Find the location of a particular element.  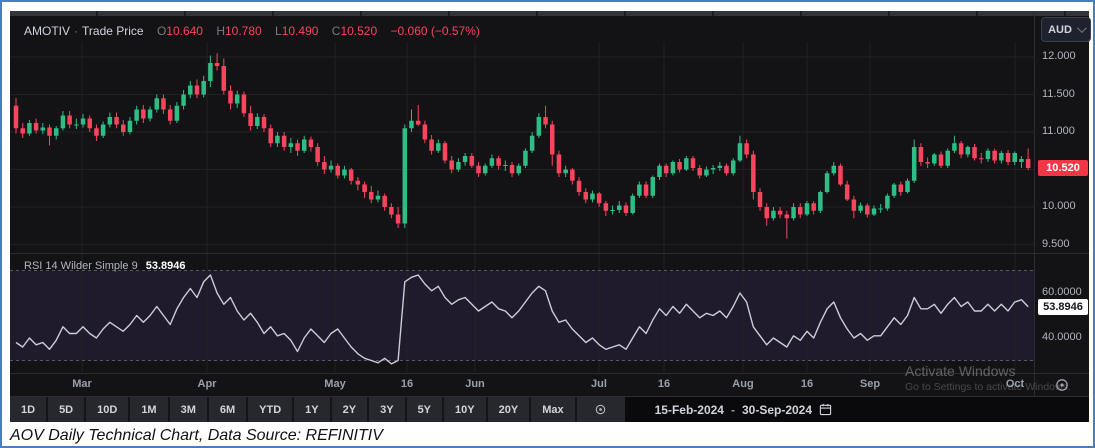

interval-settings-button is located at coordinates (600, 409).